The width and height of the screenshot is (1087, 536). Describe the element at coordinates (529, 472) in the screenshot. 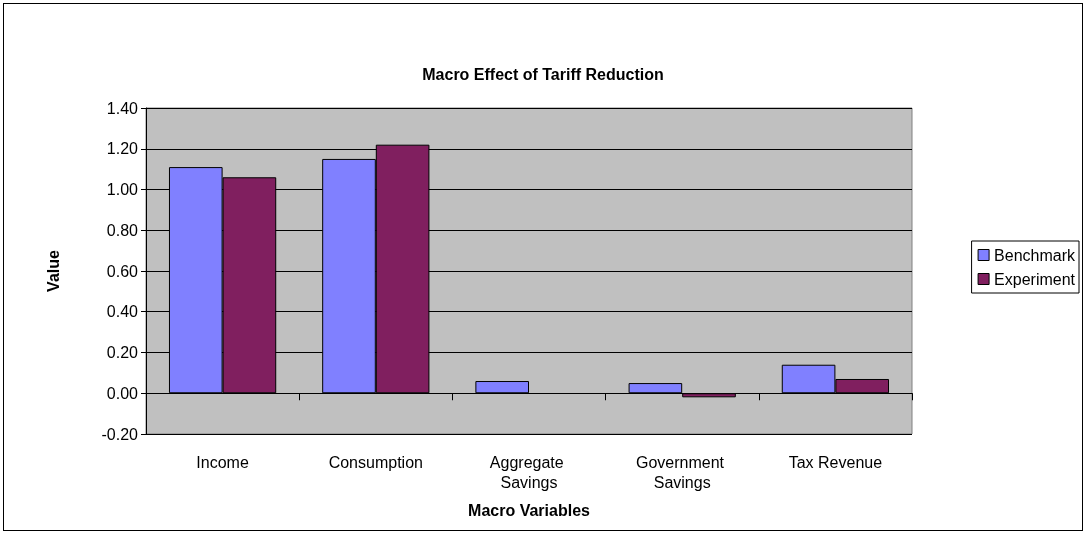

I see `x-tick-label: Aggregate Savings` at that location.